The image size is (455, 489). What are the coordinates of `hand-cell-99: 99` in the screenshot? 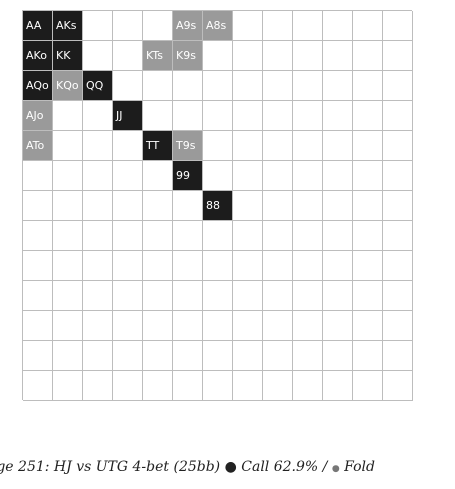 It's located at (188, 176).